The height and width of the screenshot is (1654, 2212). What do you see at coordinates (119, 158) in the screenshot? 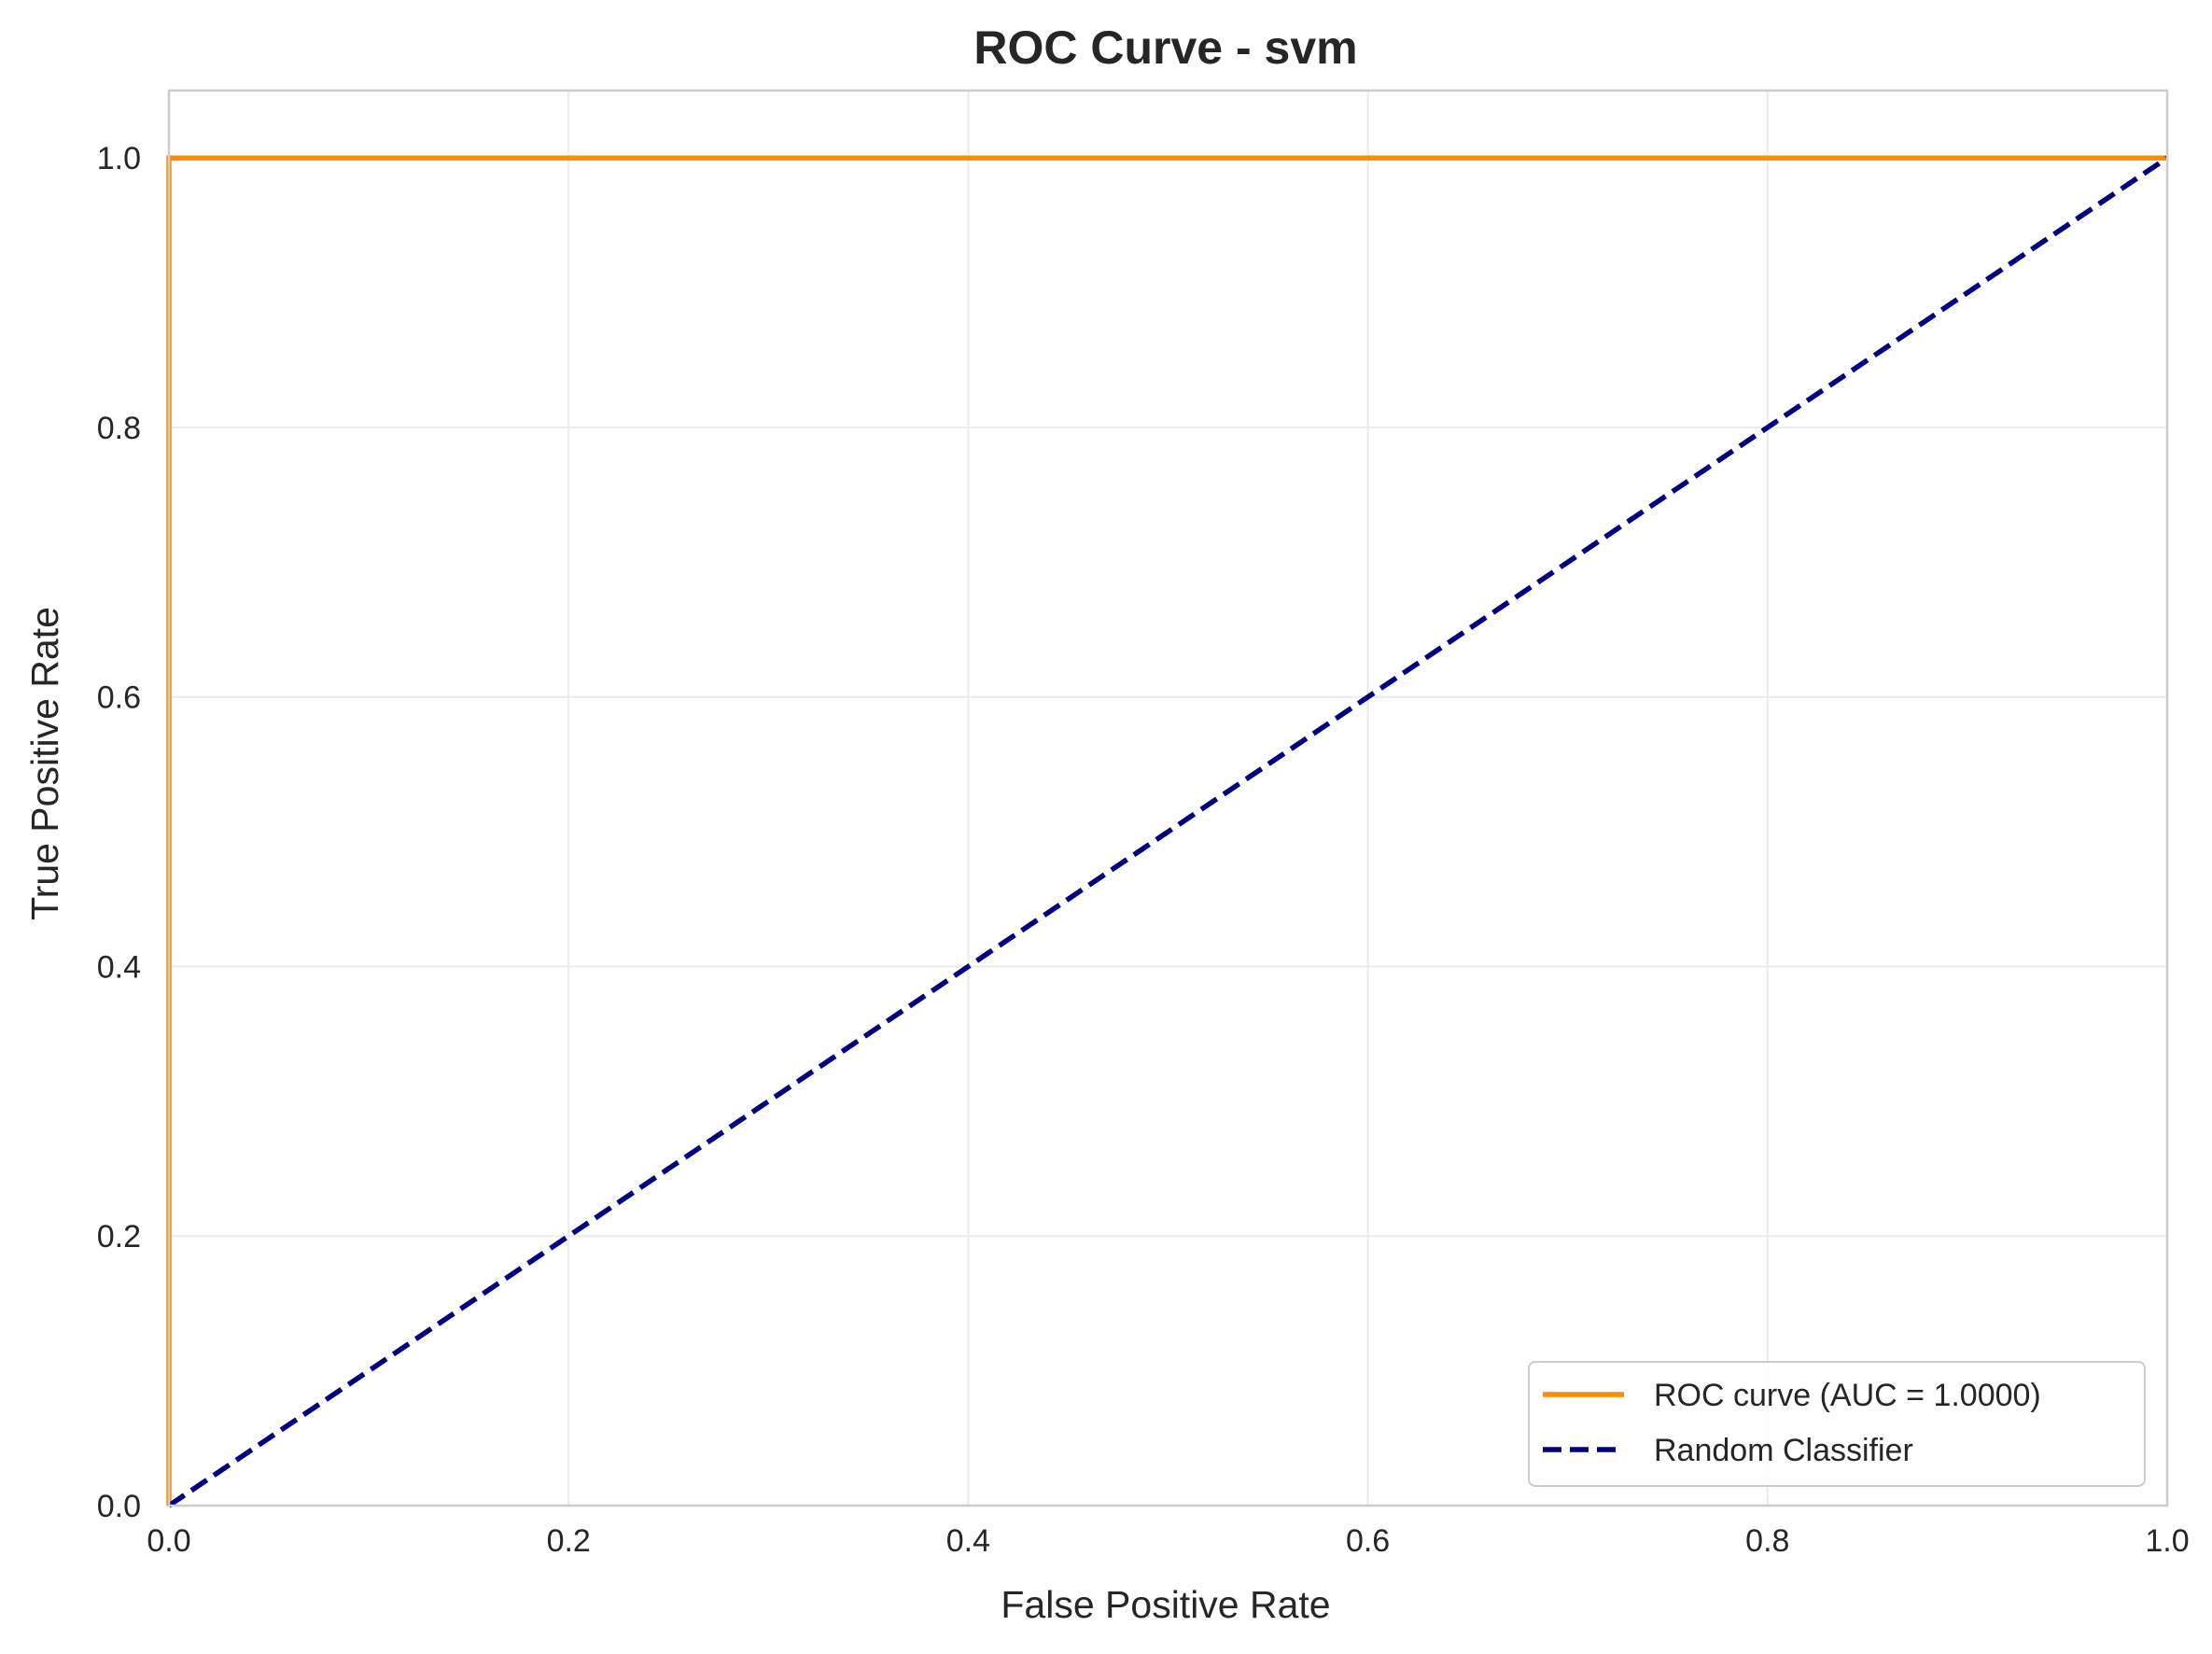
I see `y-tick-label: 1.0` at bounding box center [119, 158].